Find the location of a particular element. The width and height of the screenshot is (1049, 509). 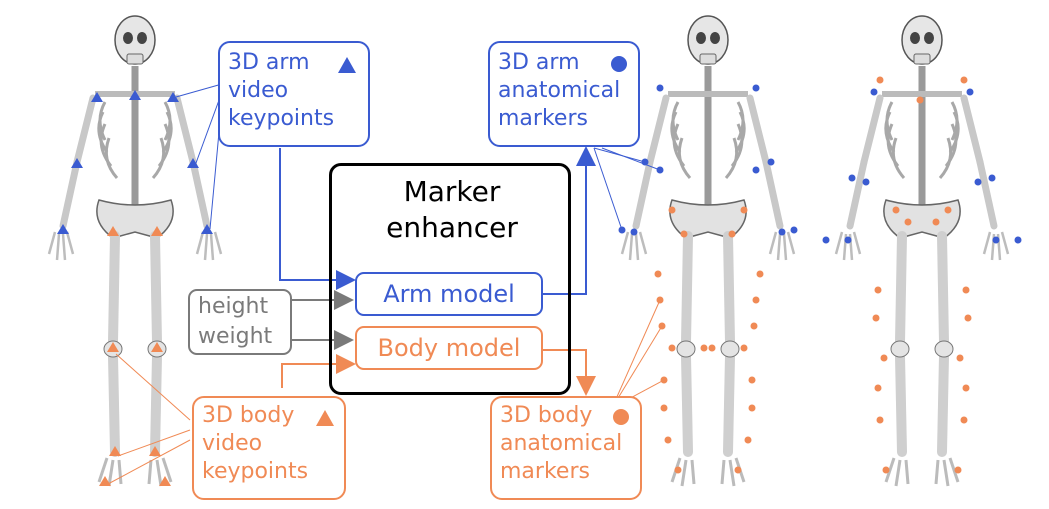

body-video-line2: video is located at coordinates (232, 443).